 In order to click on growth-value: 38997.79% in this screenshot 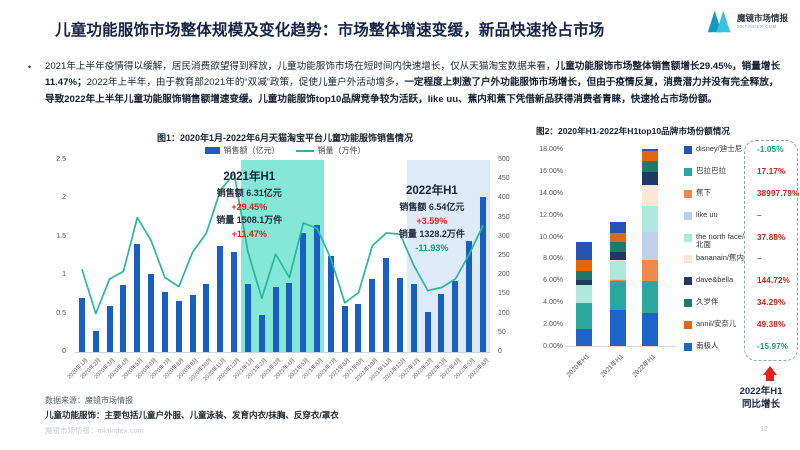, I will do `click(778, 193)`.